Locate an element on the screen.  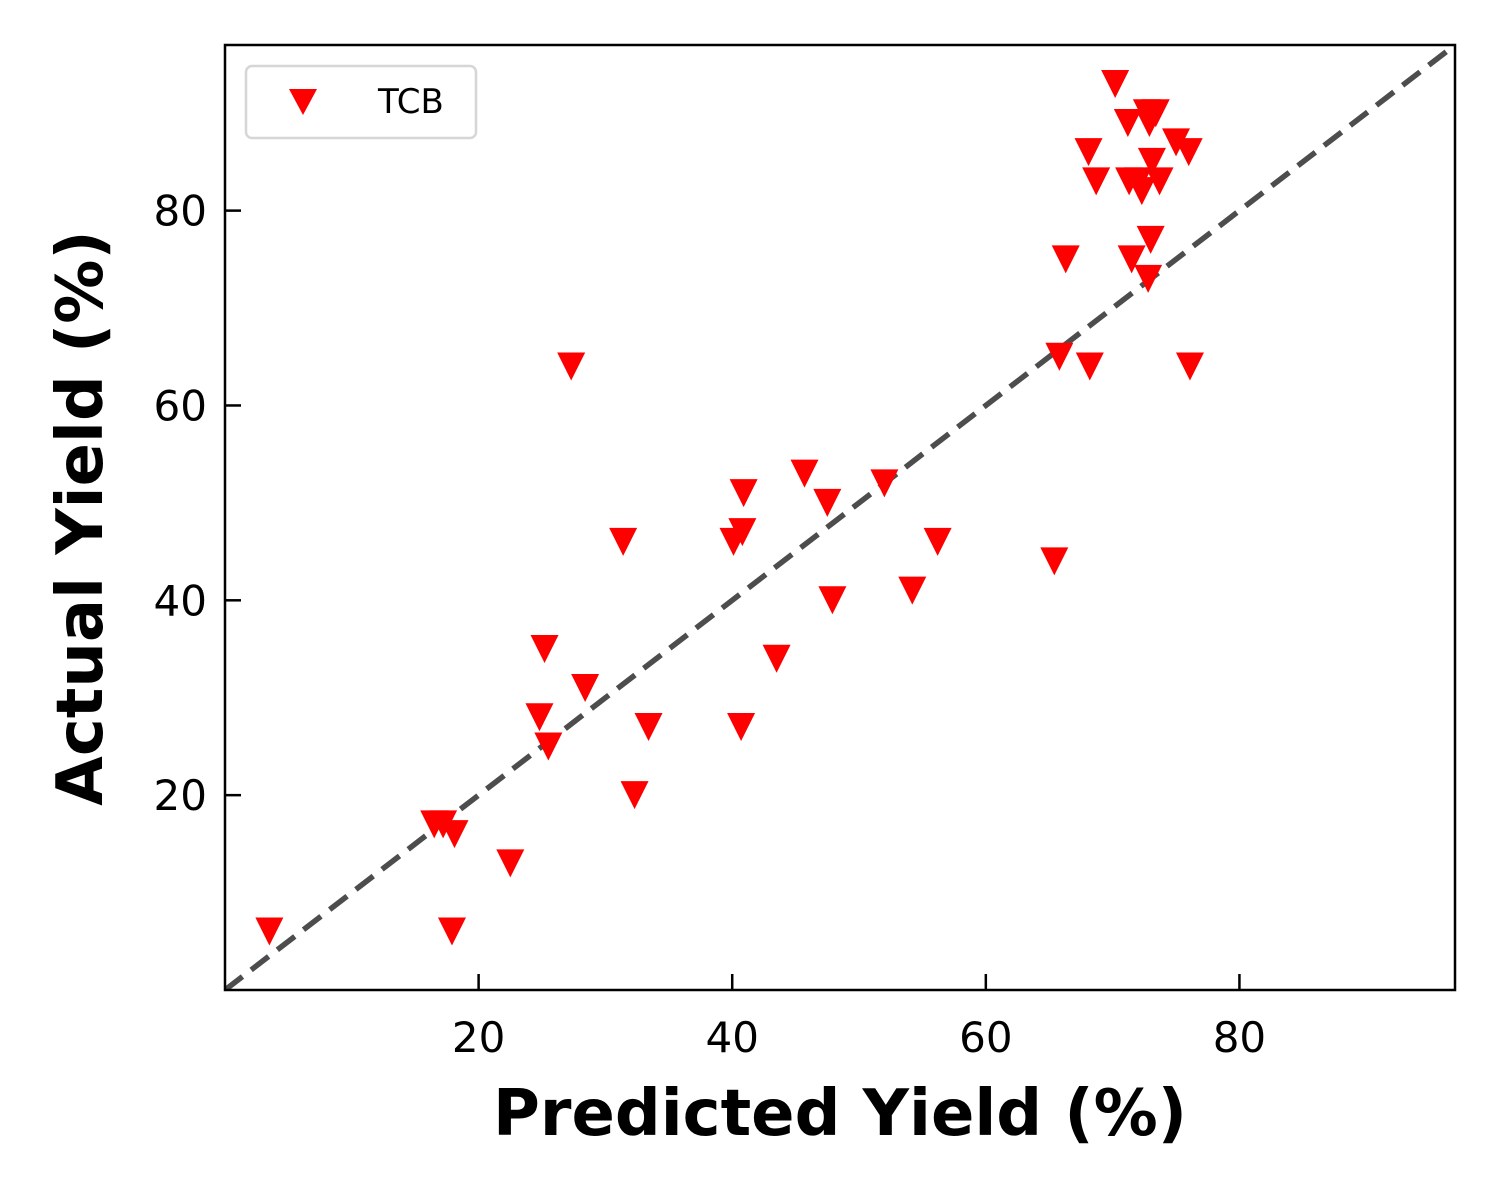
legend-label: TCB is located at coordinates (410, 102).